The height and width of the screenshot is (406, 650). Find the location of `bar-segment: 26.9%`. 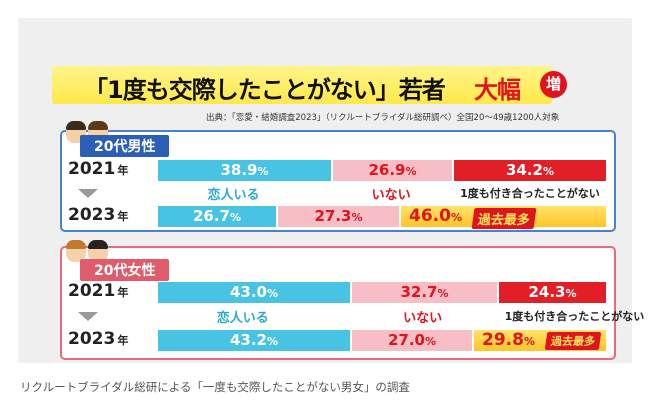

bar-segment: 26.9% is located at coordinates (392, 170).